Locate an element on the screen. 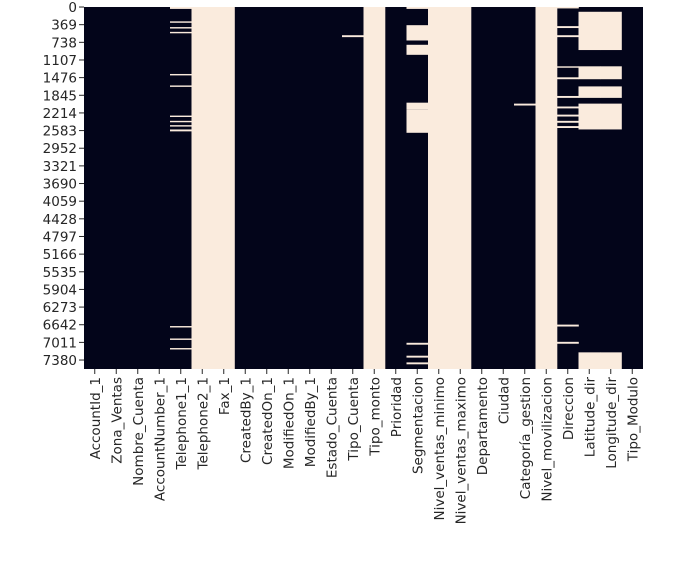  y-tick-label-8: 2952 is located at coordinates (60, 149).